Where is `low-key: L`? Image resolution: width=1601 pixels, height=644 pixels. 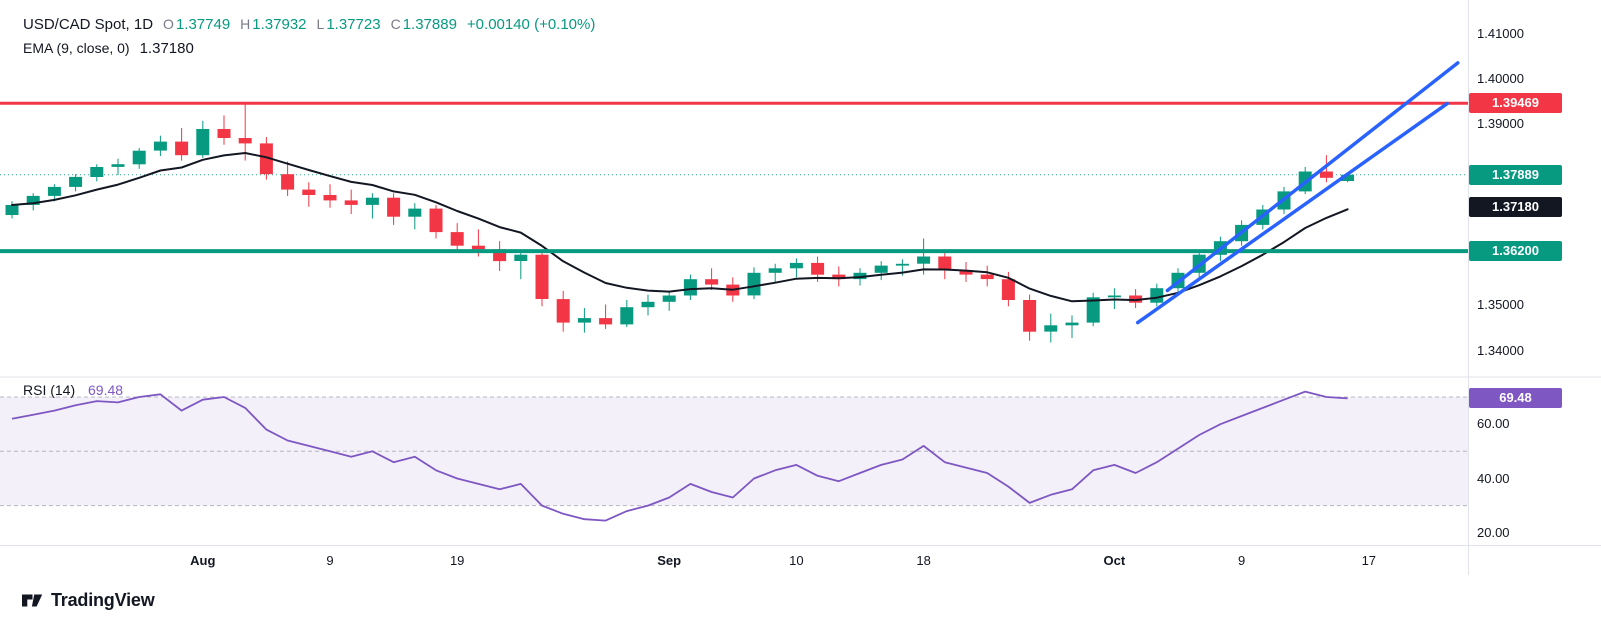 low-key: L is located at coordinates (320, 24).